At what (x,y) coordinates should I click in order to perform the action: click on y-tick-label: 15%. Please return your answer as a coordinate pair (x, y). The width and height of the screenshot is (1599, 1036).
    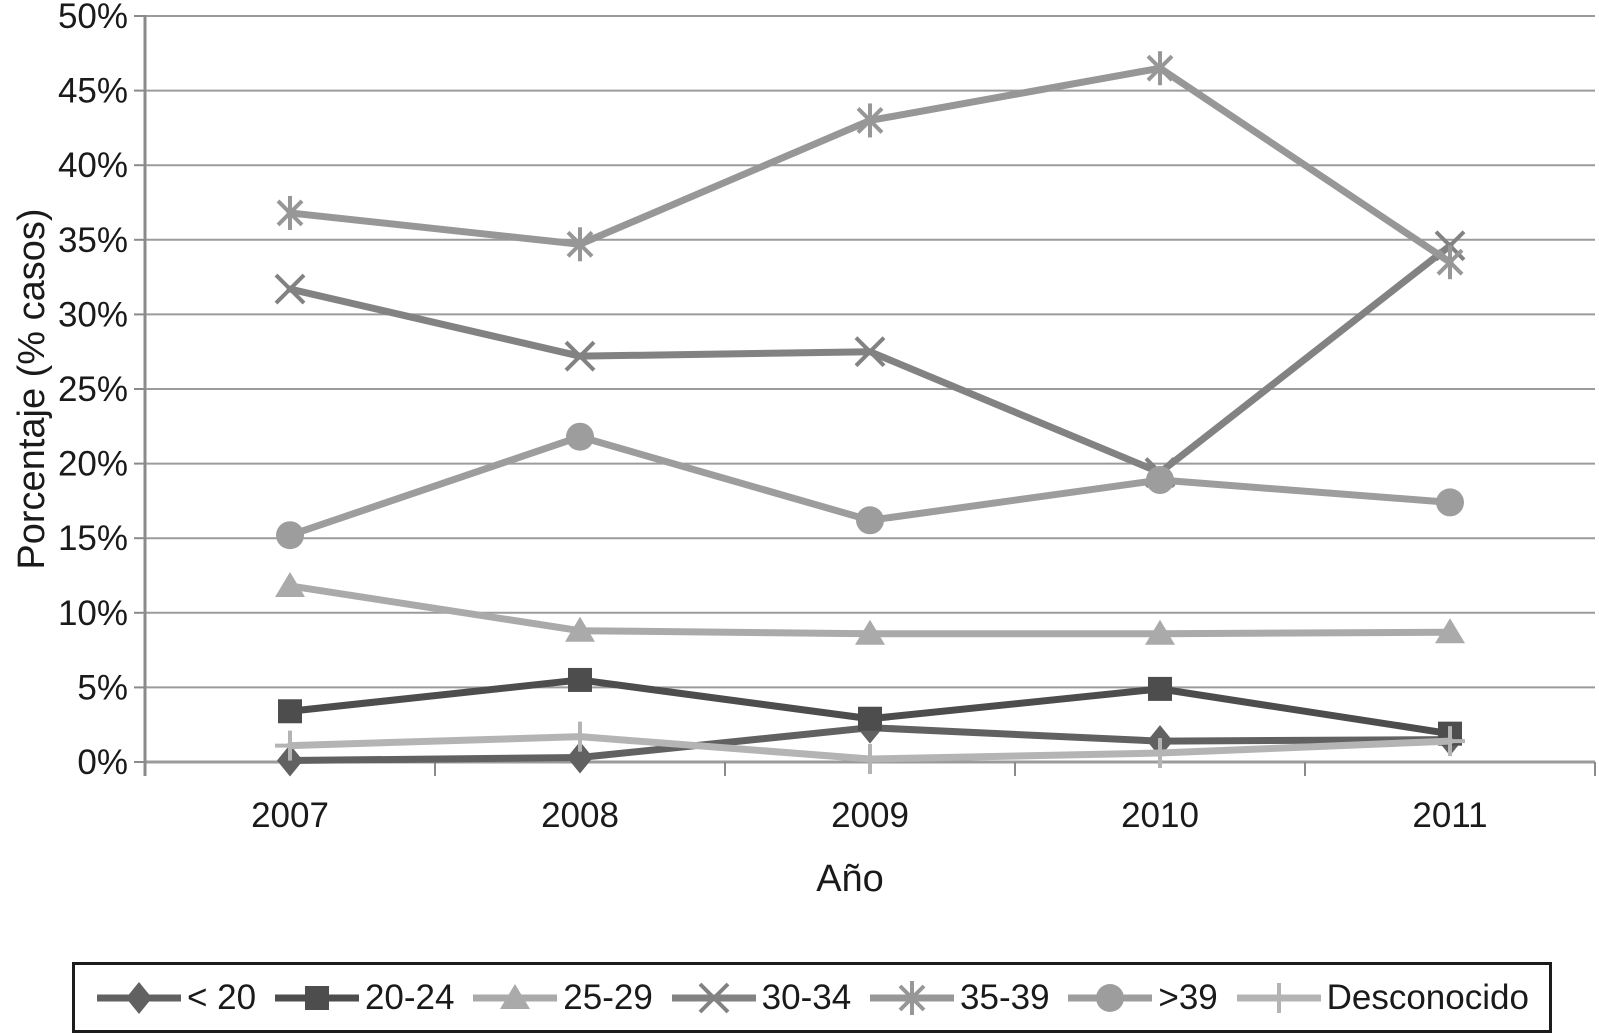
    Looking at the image, I should click on (93, 538).